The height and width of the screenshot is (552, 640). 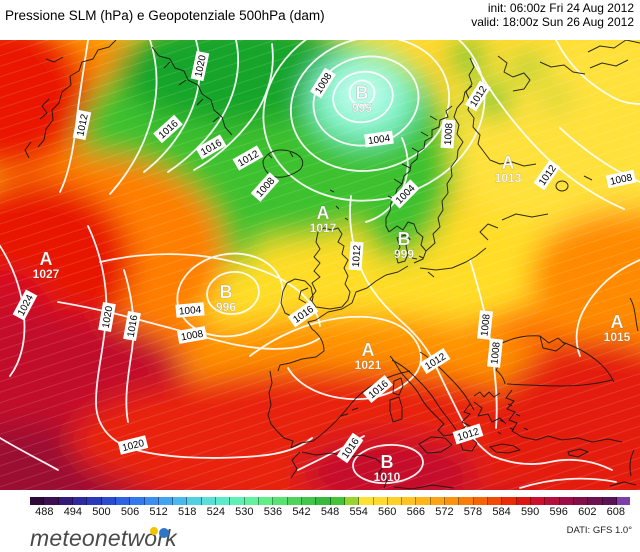 I want to click on colorbar-tick-label: 560, so click(x=387, y=512).